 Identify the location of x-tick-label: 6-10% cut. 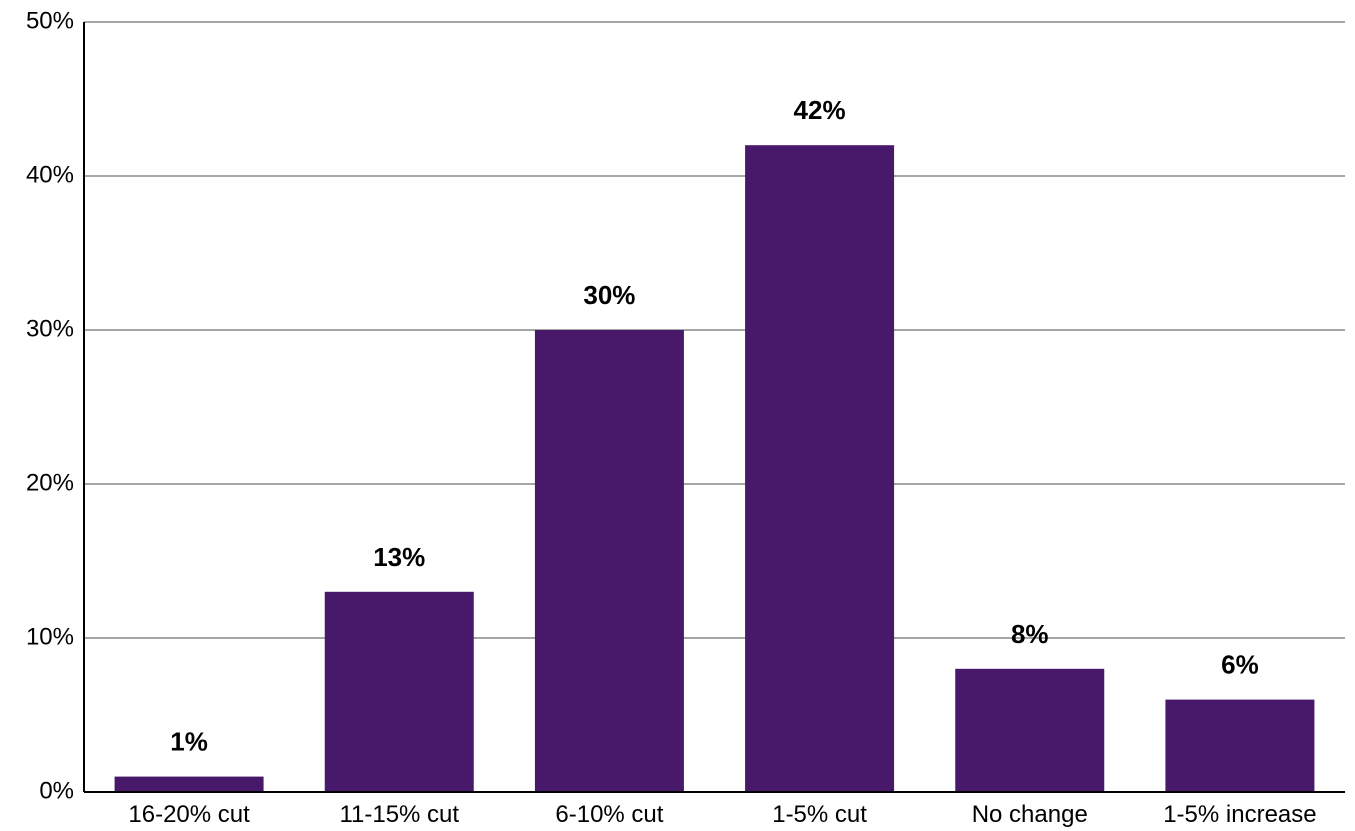
(609, 814).